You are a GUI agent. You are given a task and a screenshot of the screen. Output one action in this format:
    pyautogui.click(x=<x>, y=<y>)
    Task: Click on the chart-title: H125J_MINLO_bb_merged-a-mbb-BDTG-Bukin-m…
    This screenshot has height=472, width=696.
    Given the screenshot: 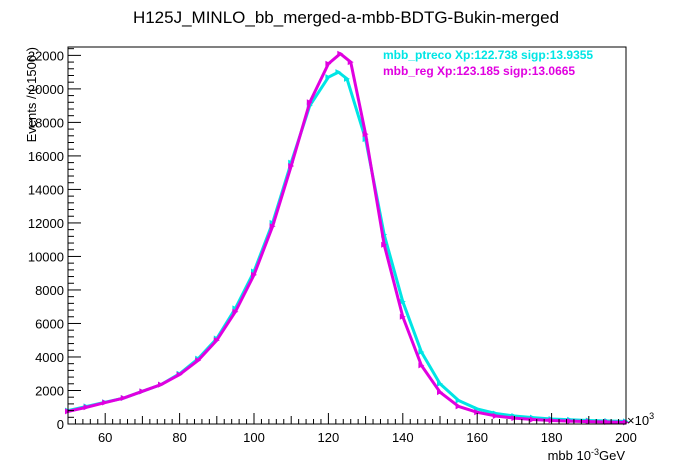 What is the action you would take?
    pyautogui.click(x=346, y=17)
    